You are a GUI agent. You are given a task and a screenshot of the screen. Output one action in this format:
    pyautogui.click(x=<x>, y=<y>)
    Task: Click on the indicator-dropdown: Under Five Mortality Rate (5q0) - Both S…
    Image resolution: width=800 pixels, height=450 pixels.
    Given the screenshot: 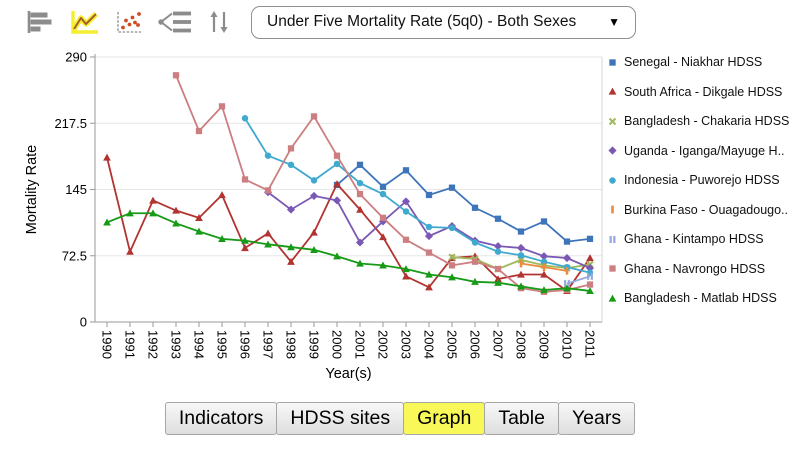 What is the action you would take?
    pyautogui.click(x=443, y=22)
    